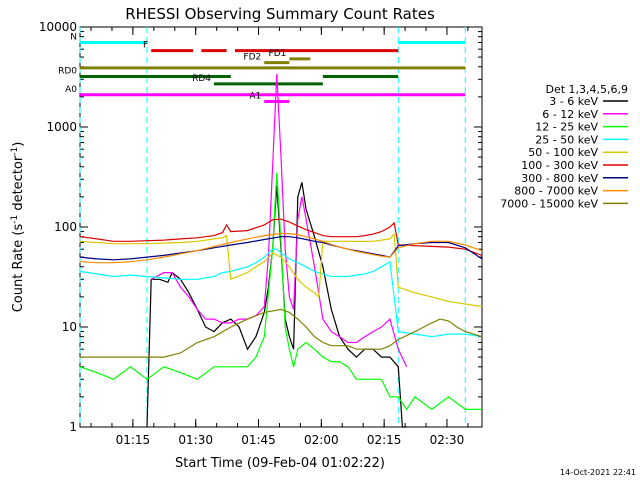 The image size is (640, 480). I want to click on timestamp: 14-Oct-2021 22:41, so click(598, 472).